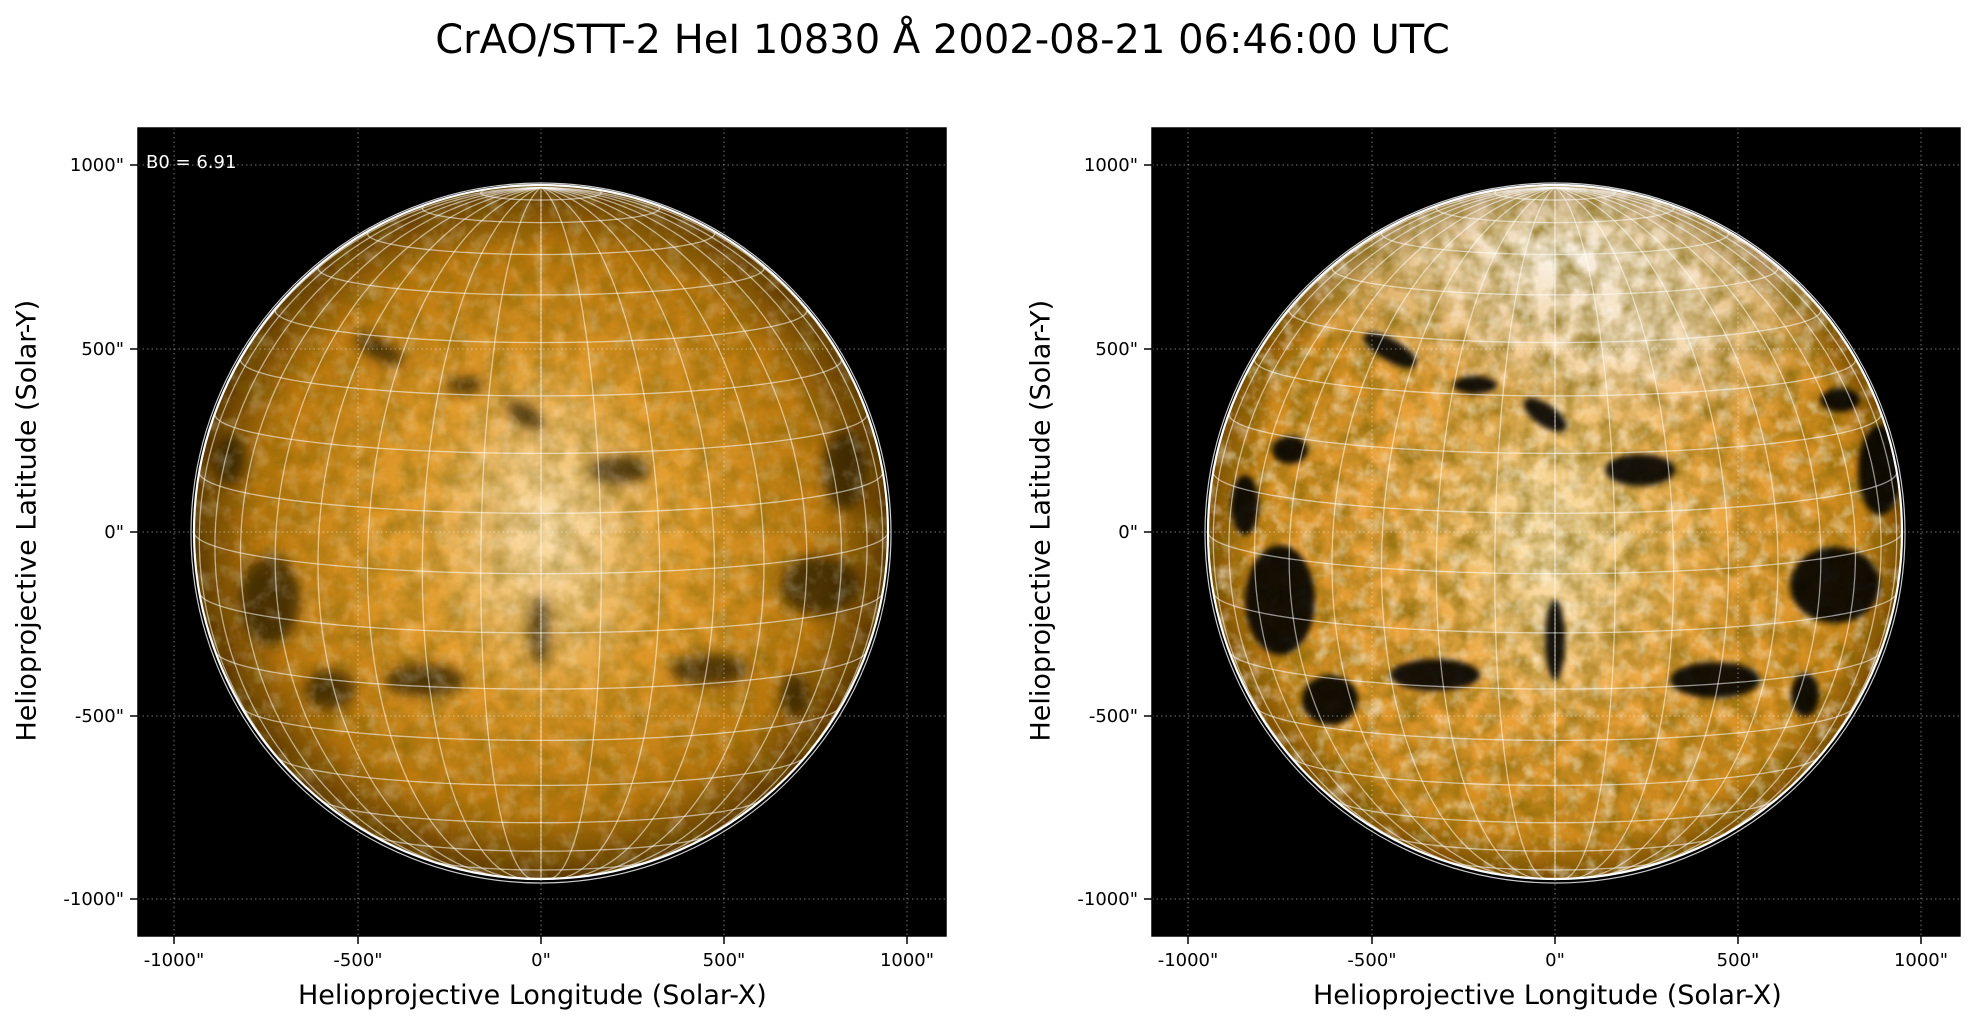 Image resolution: width=1971 pixels, height=1026 pixels. I want to click on right-y-tick-label: -1000", so click(1107, 899).